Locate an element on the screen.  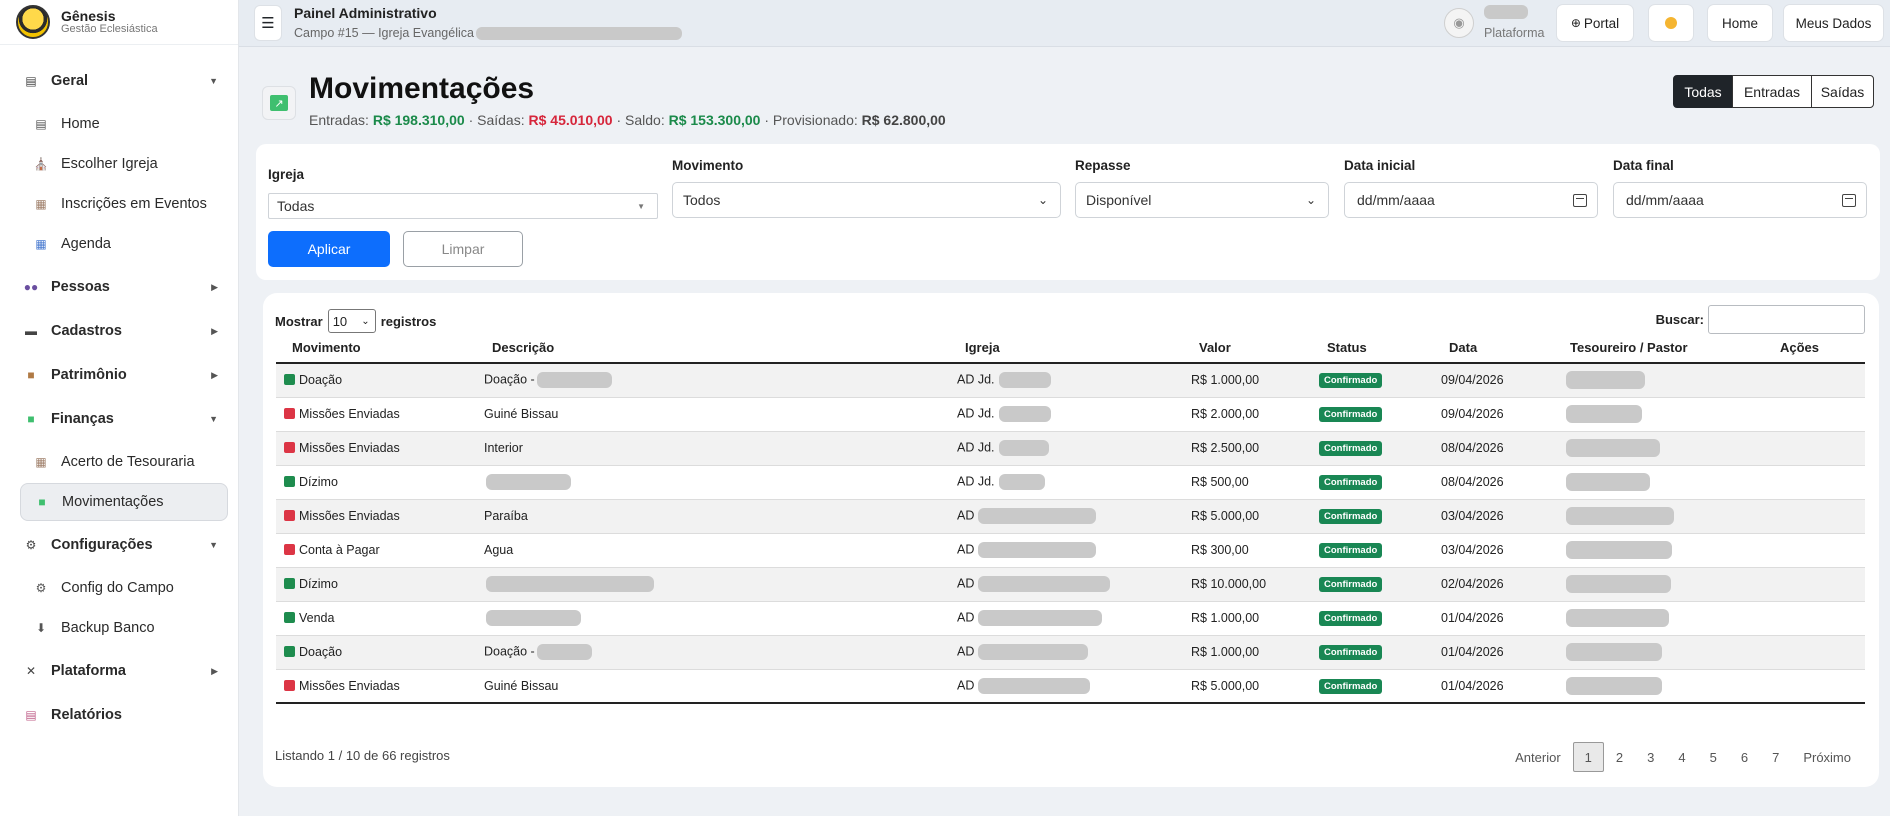
repasse-select: Disponível ⌄ is located at coordinates (1202, 200).